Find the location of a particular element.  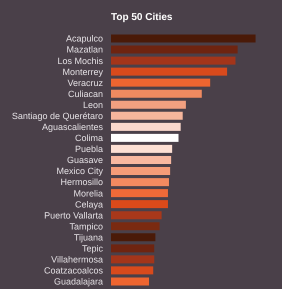

y-tick-label: Los Mochis is located at coordinates (80, 61).